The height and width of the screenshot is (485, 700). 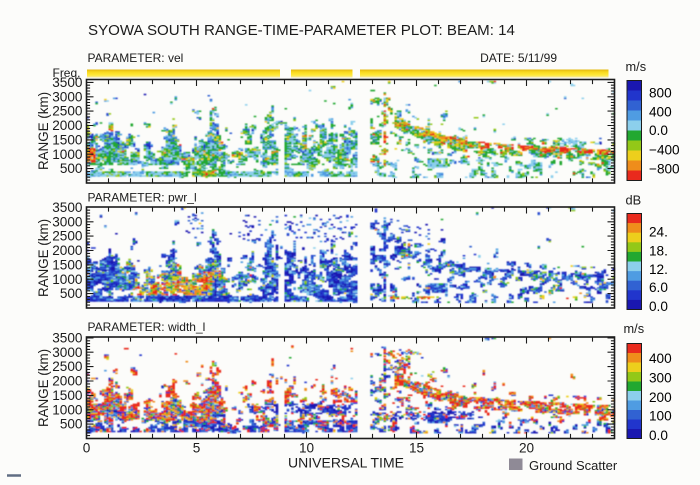 What do you see at coordinates (87, 448) in the screenshot?
I see `svg-text: 0` at bounding box center [87, 448].